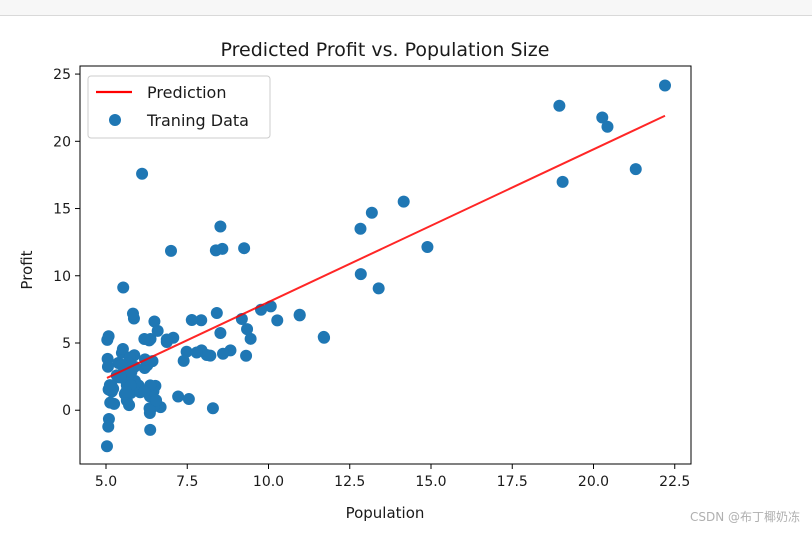 The height and width of the screenshot is (533, 812). Describe the element at coordinates (406, 8) in the screenshot. I see `top-toolbar-strip` at that location.